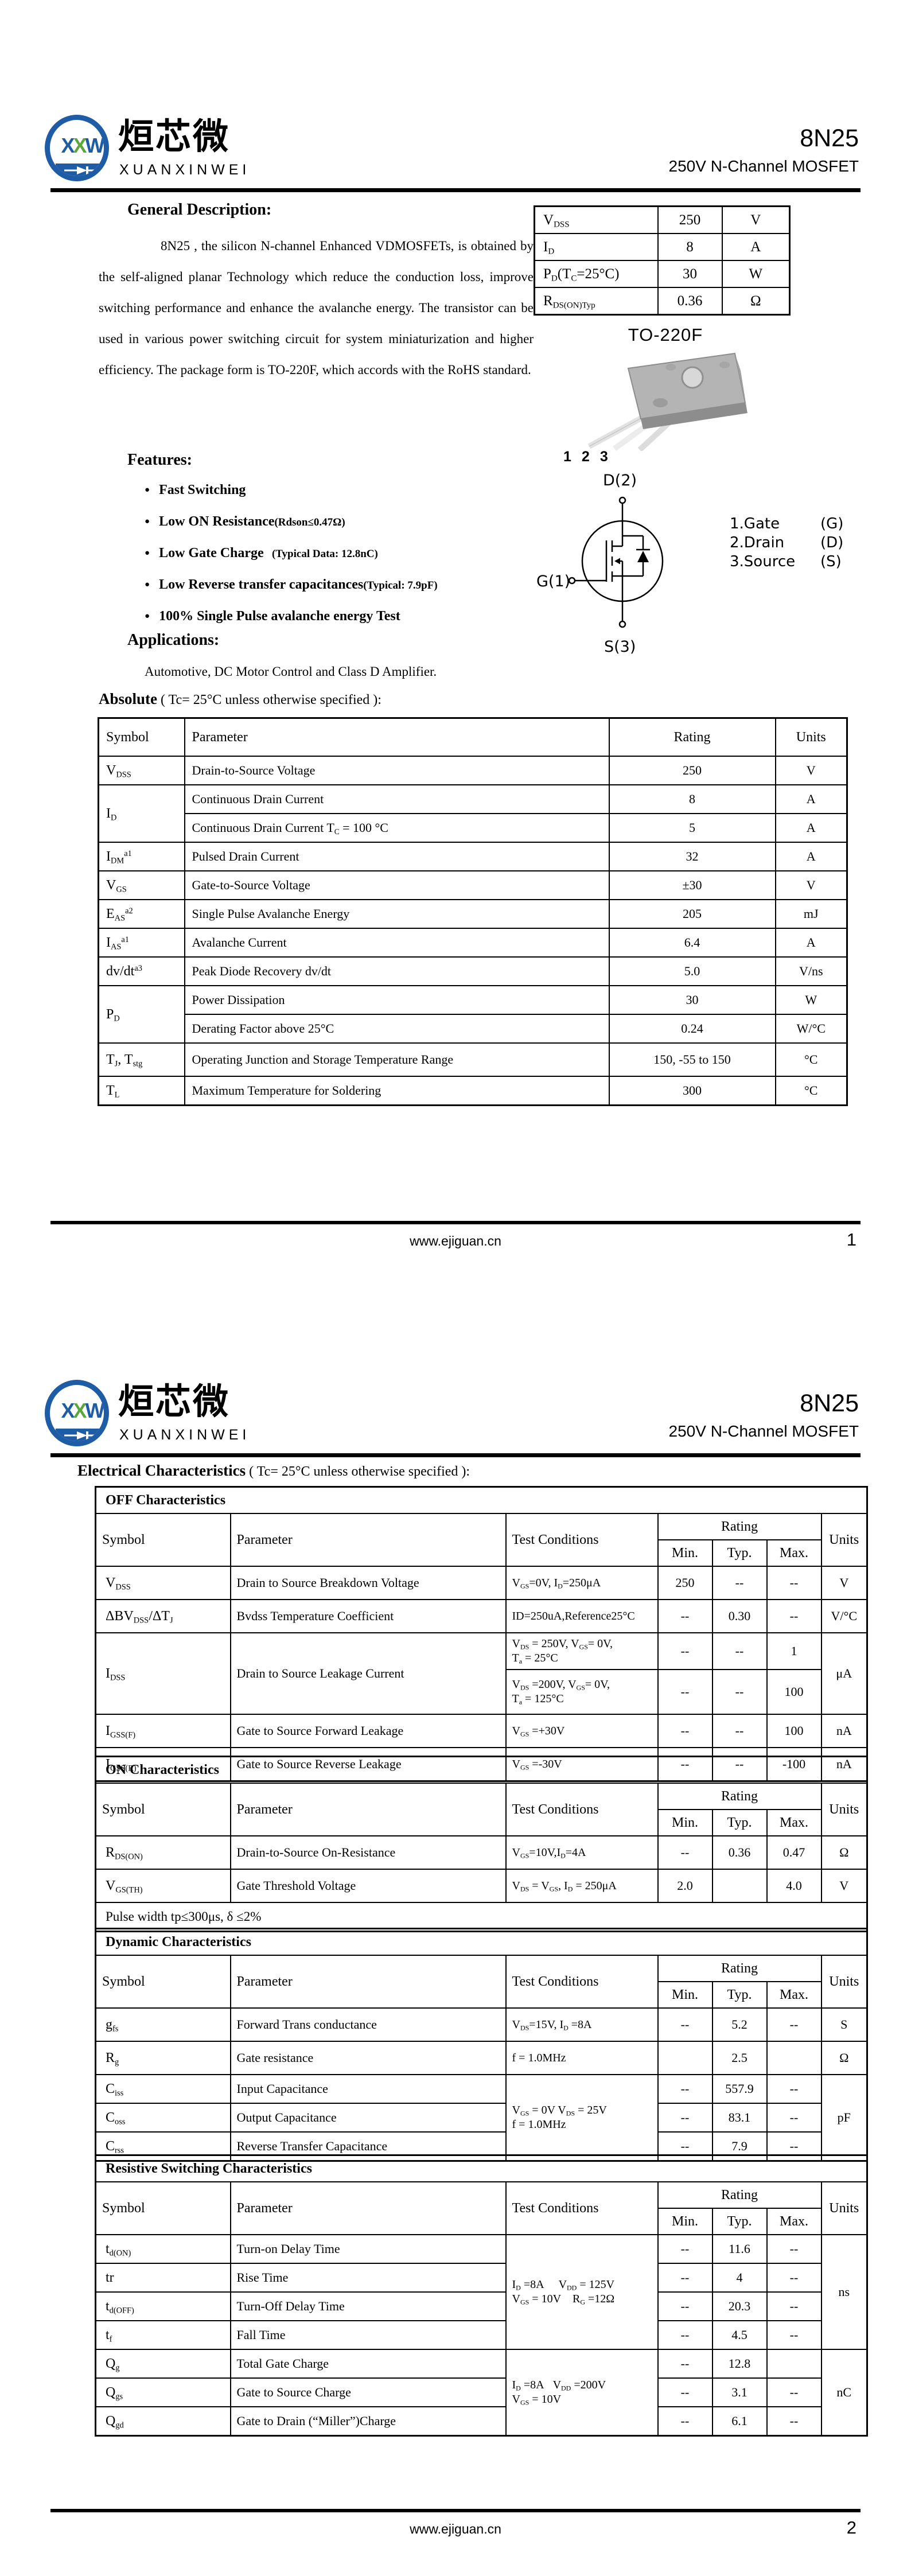  I want to click on table-row: VDSS 250 V, so click(662, 219).